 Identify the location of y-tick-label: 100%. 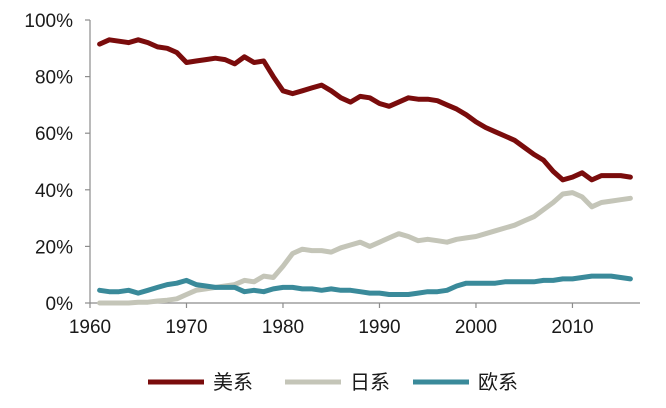
(48, 21).